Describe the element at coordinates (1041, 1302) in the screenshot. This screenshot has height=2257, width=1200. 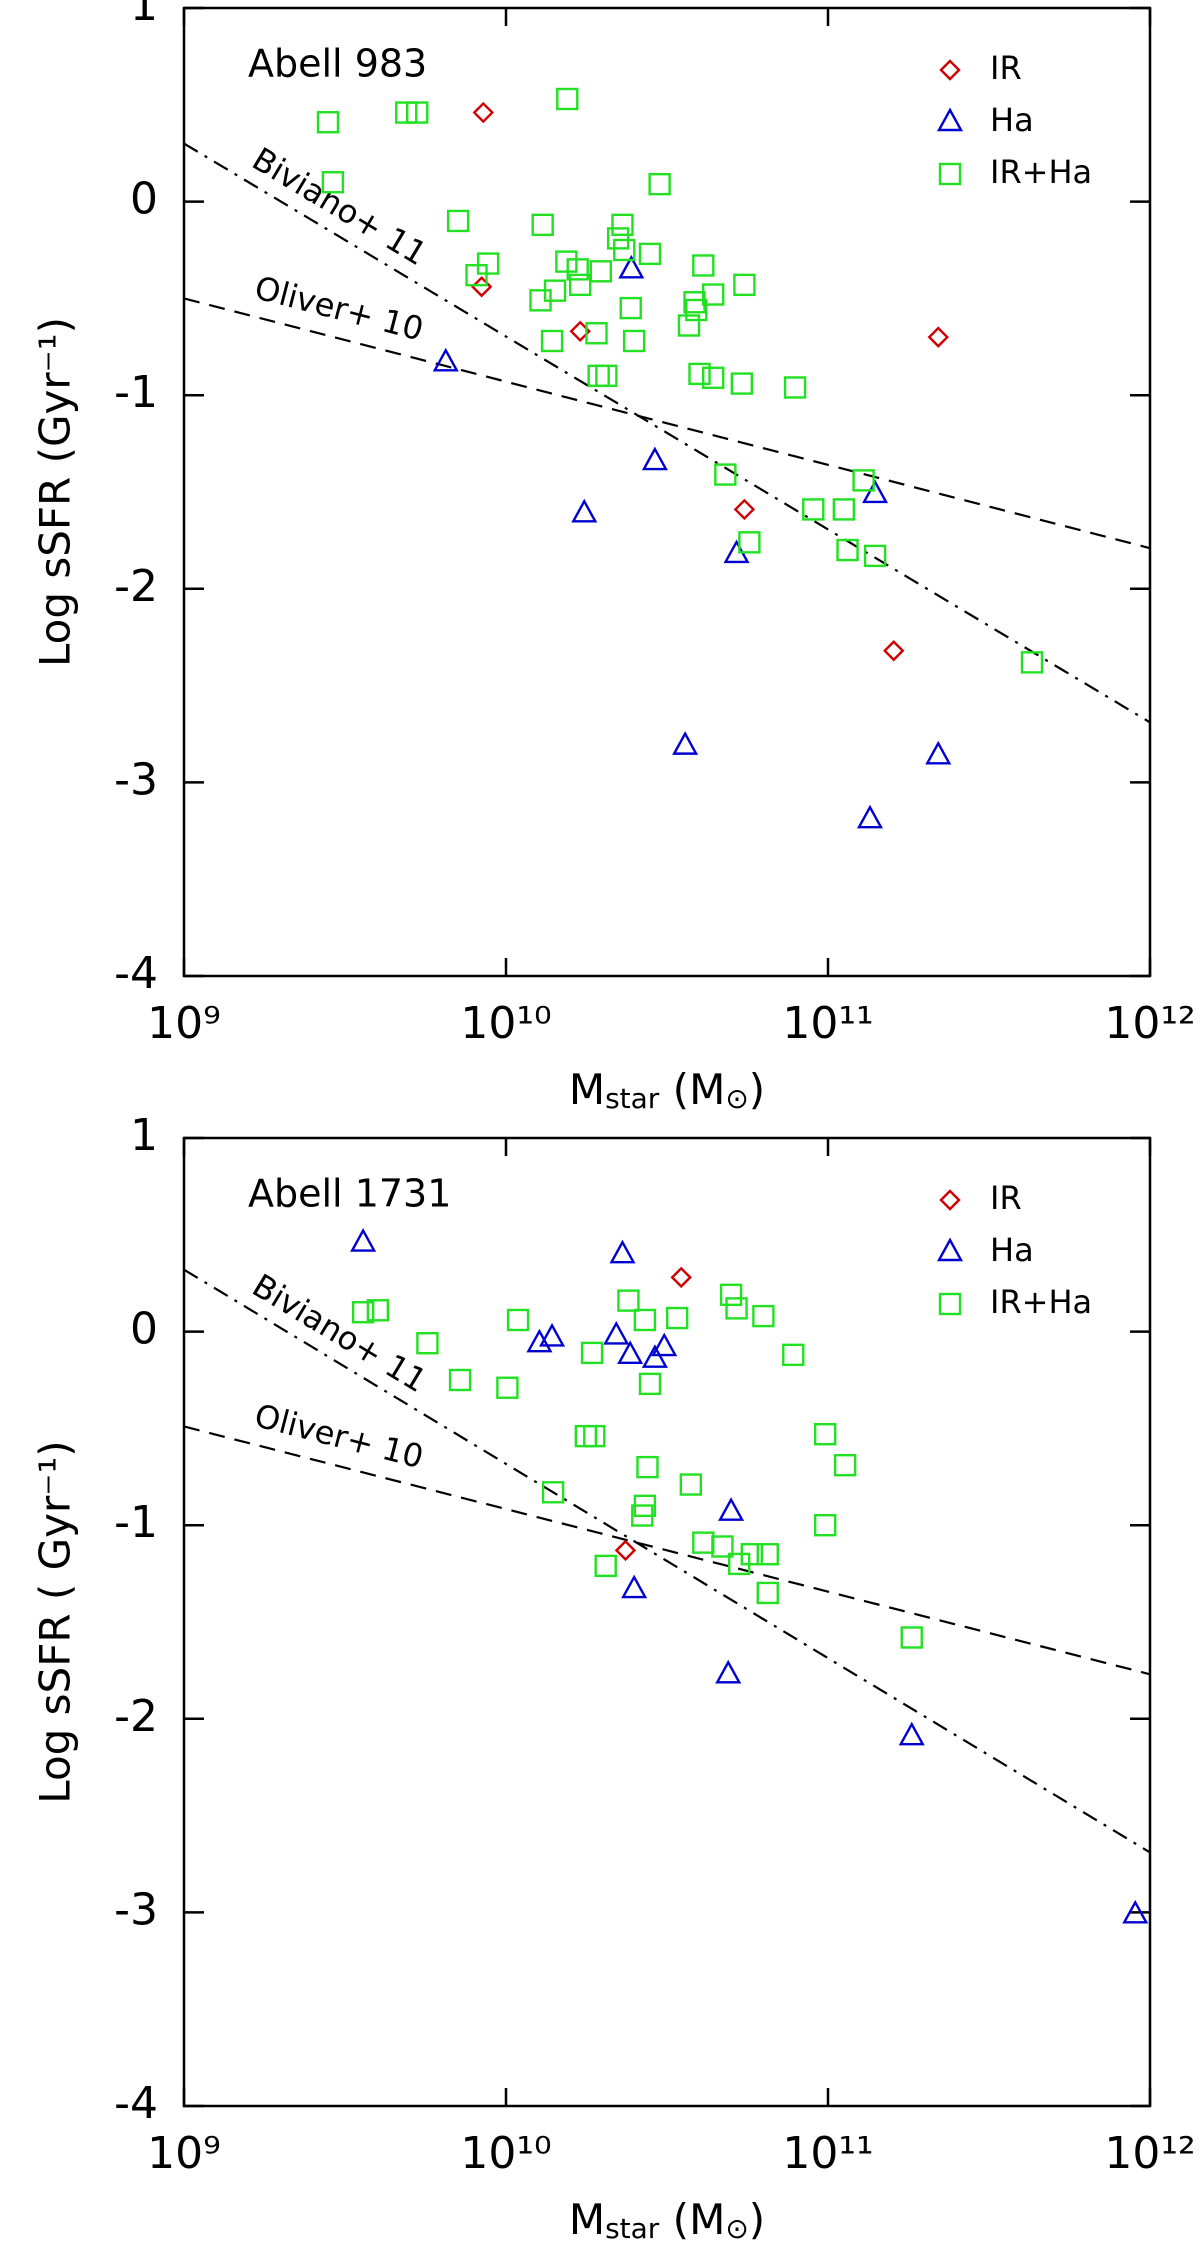
I see `legend-label: IR+Ha` at that location.